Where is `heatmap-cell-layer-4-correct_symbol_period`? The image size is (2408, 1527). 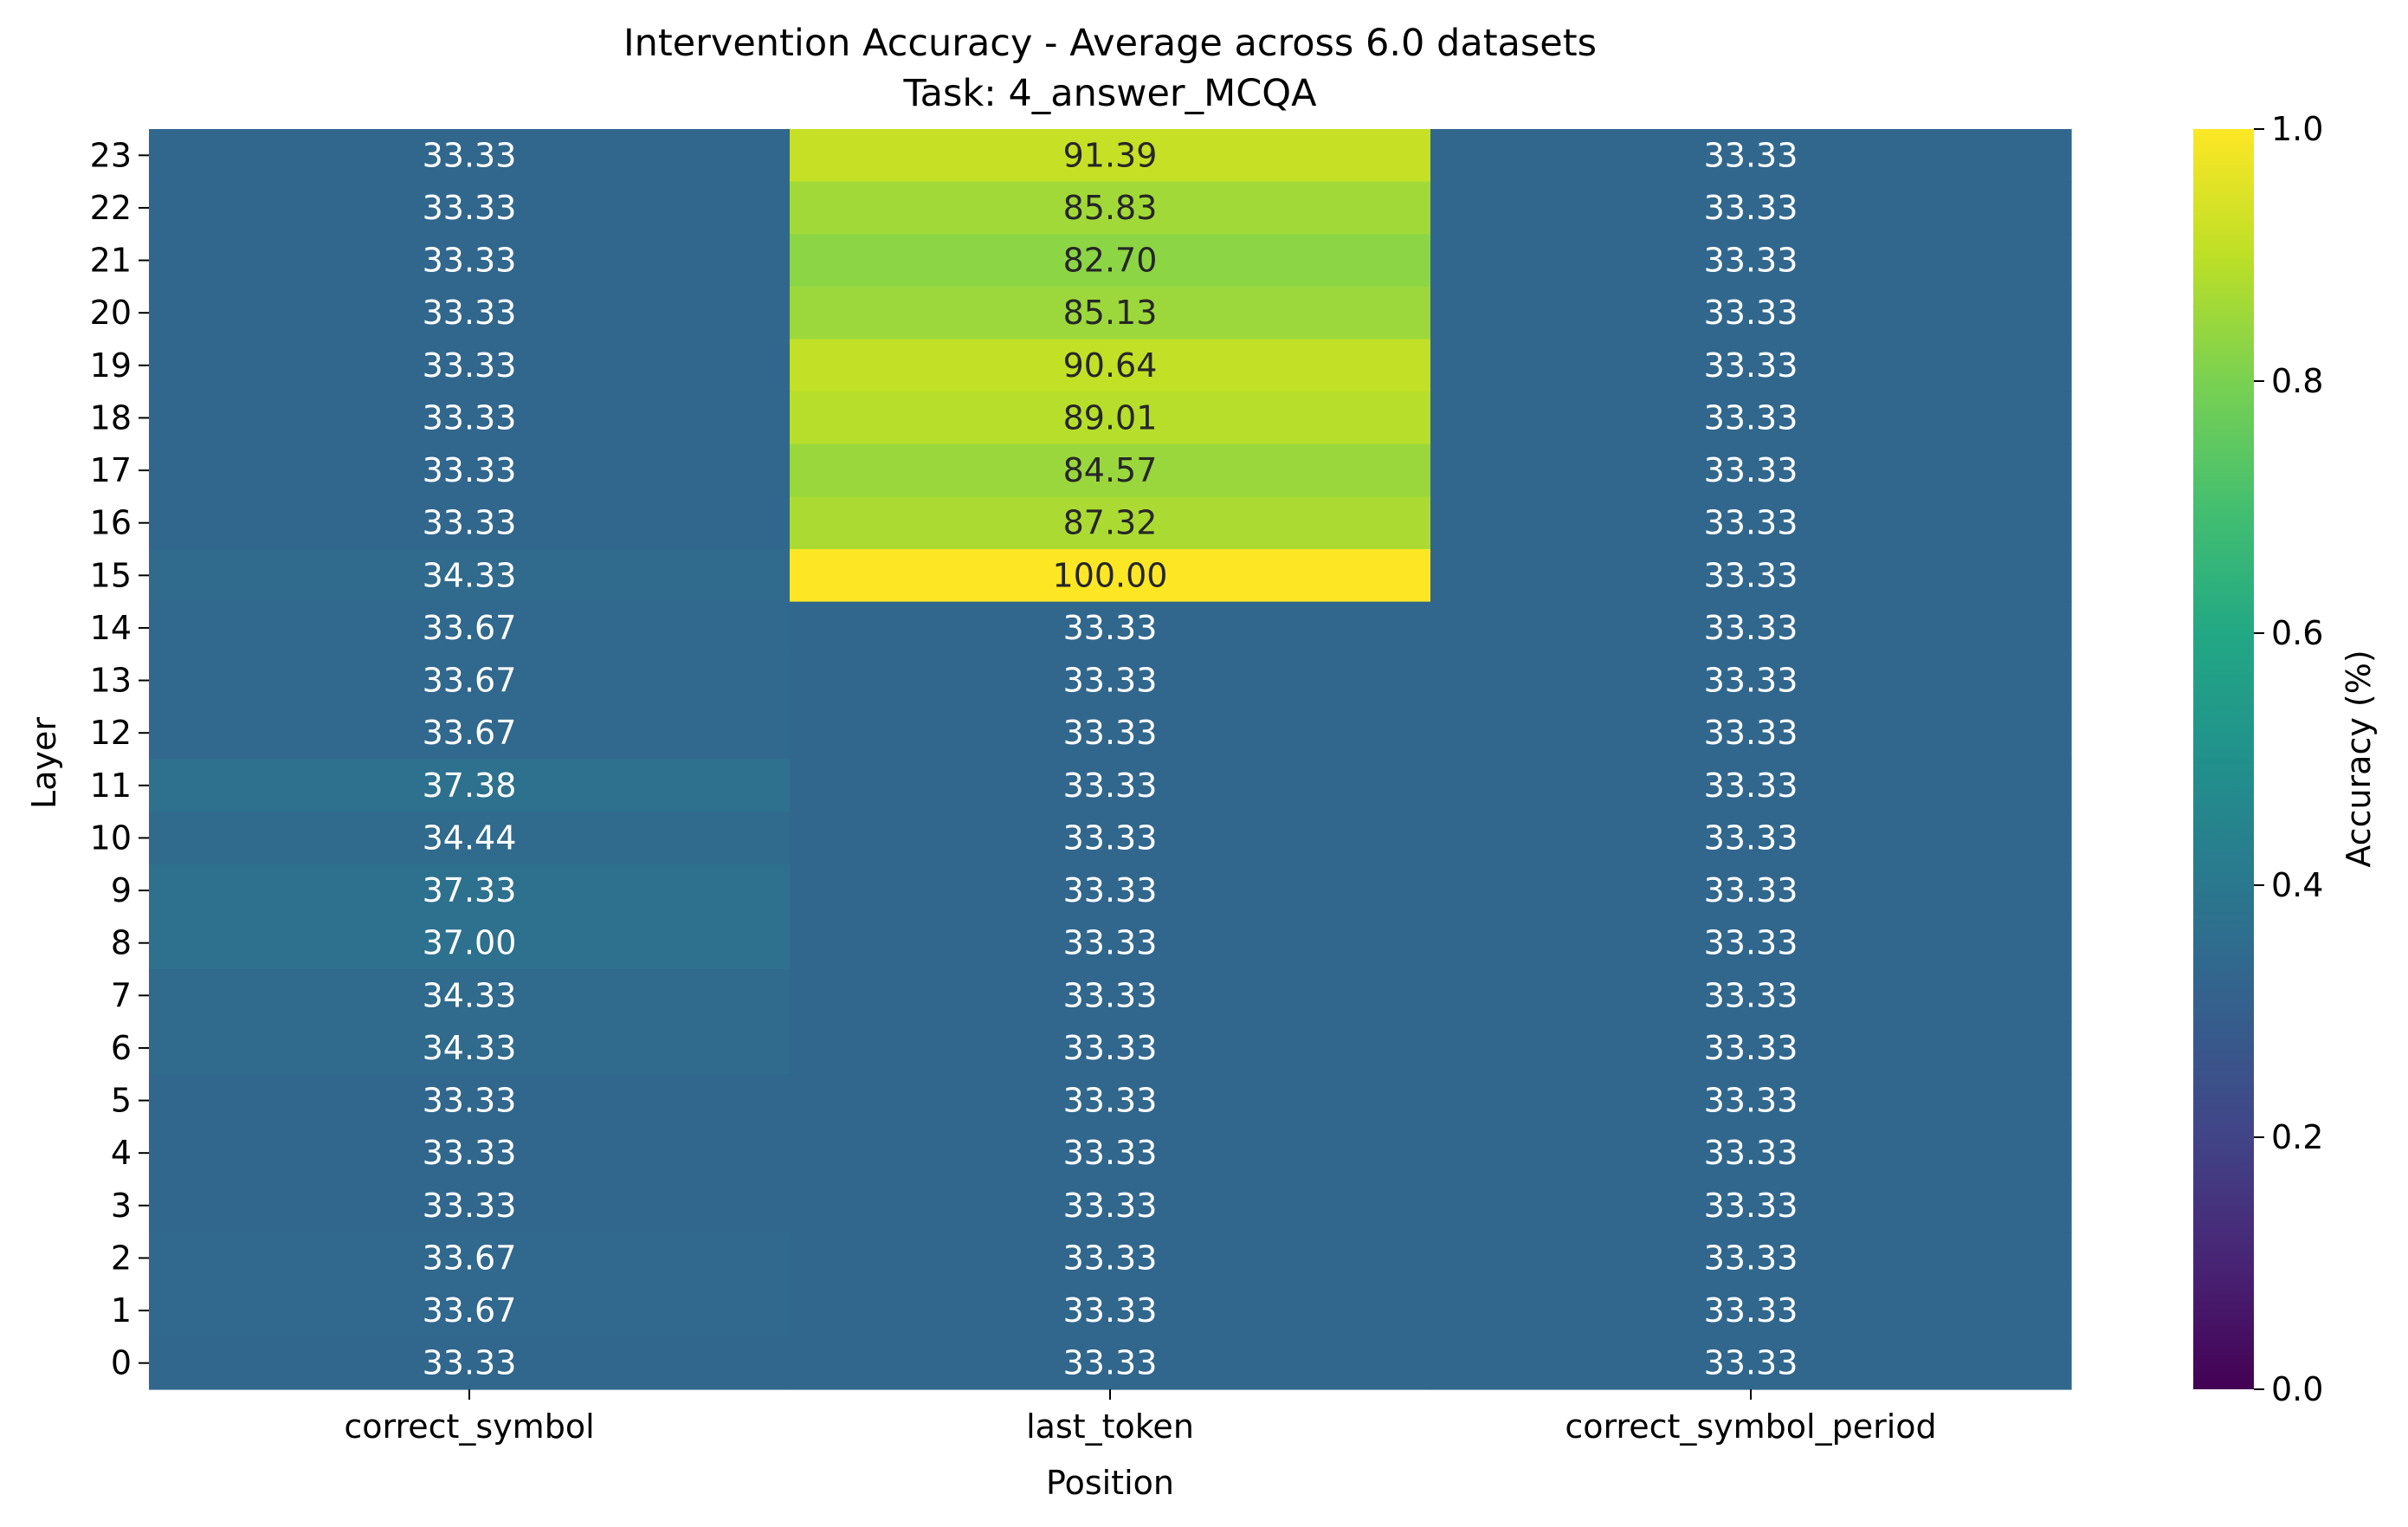
heatmap-cell-layer-4-correct_symbol_period is located at coordinates (1751, 1153).